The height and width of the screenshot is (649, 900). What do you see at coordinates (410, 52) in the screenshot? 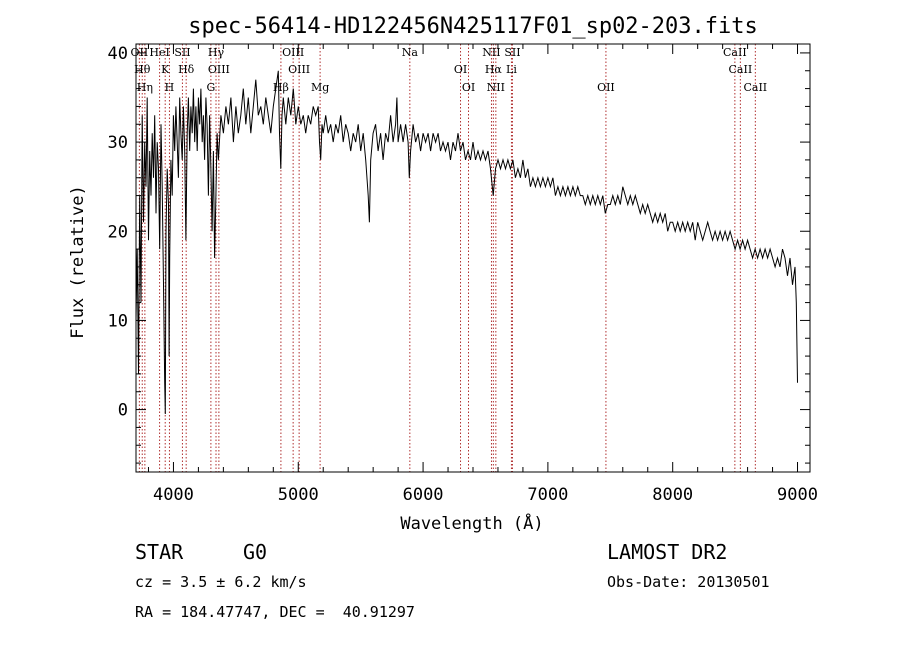
I see `line-marker-label: Na` at bounding box center [410, 52].